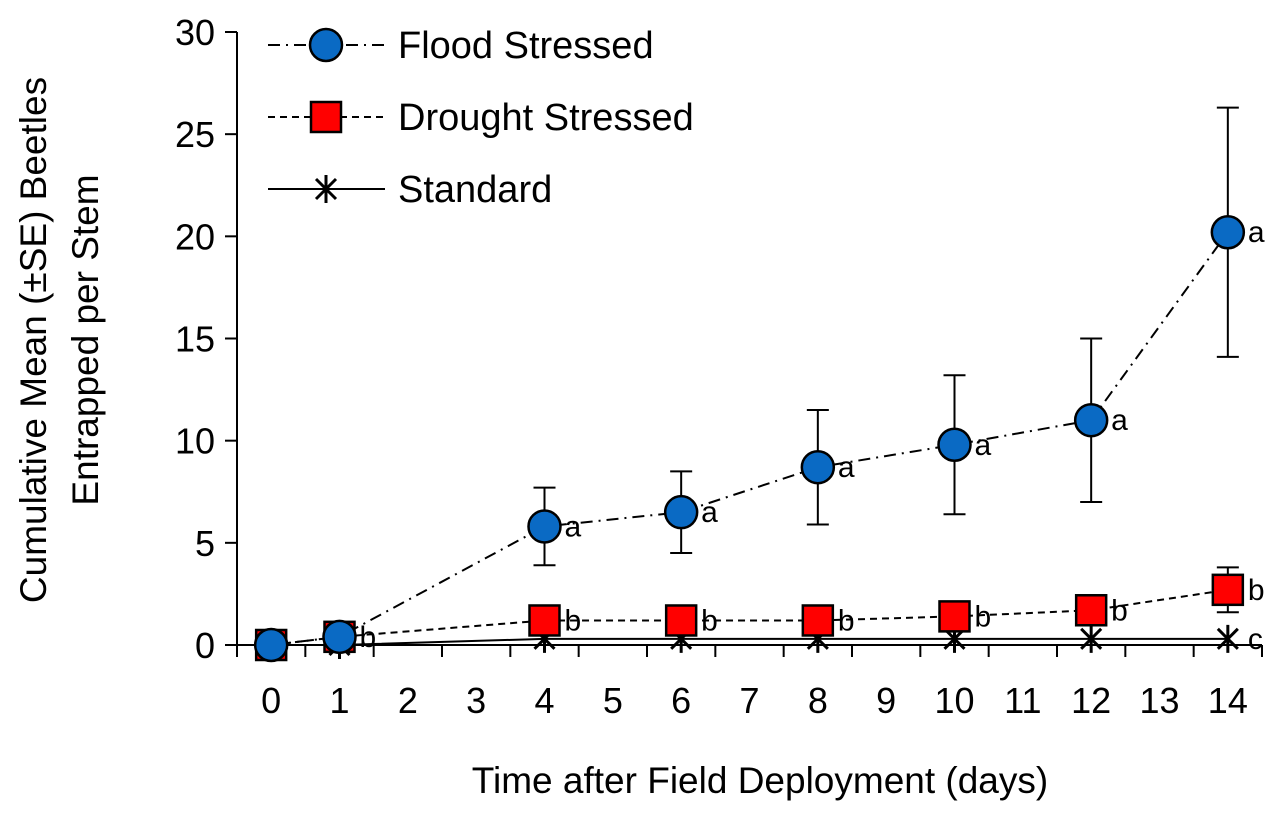 The image size is (1280, 821). What do you see at coordinates (1228, 700) in the screenshot?
I see `x-tick-label: 14` at bounding box center [1228, 700].